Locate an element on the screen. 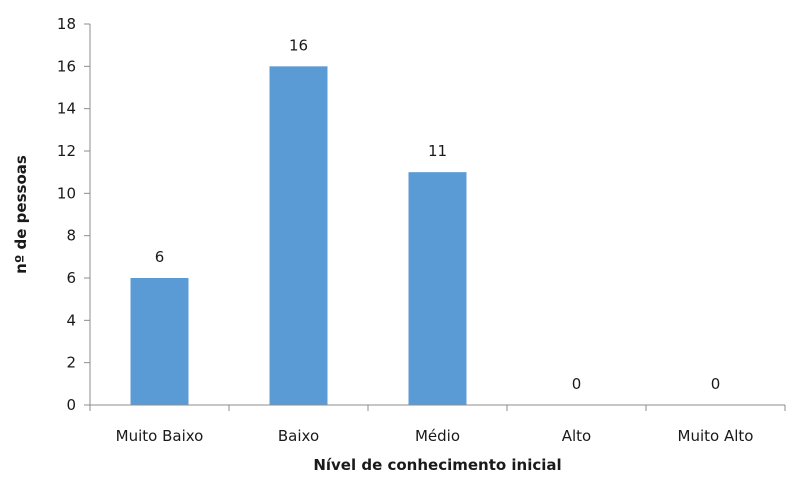  y-tick-label: 16 is located at coordinates (66, 66).